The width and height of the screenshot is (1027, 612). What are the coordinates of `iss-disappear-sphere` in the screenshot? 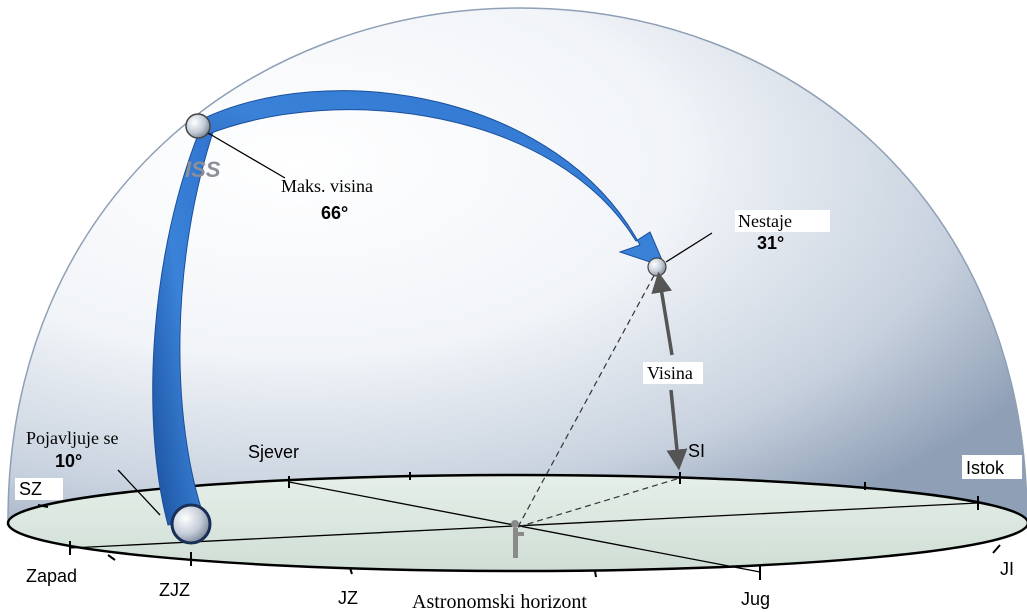 It's located at (657, 267).